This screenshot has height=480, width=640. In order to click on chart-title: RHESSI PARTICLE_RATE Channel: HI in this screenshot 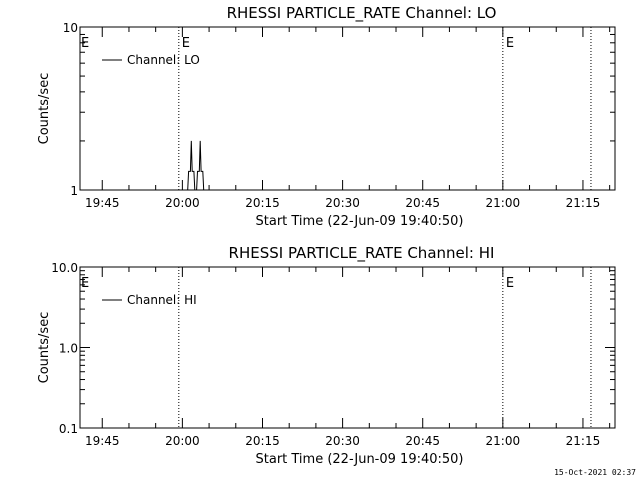, I will do `click(362, 253)`.